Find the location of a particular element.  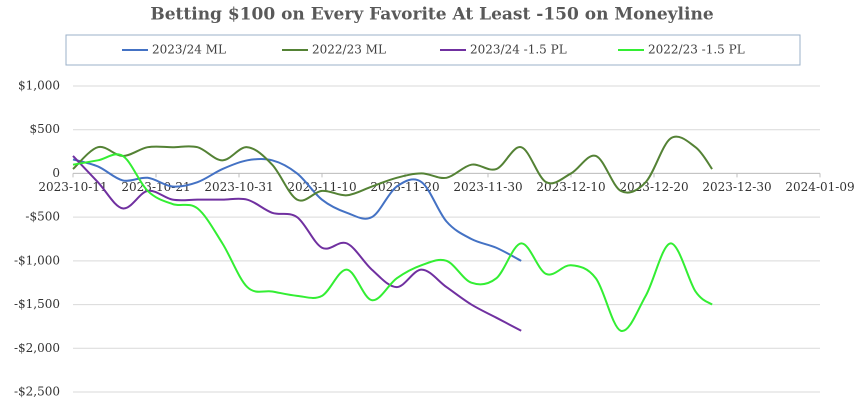

legend-label: 2023/24 ML is located at coordinates (189, 50).